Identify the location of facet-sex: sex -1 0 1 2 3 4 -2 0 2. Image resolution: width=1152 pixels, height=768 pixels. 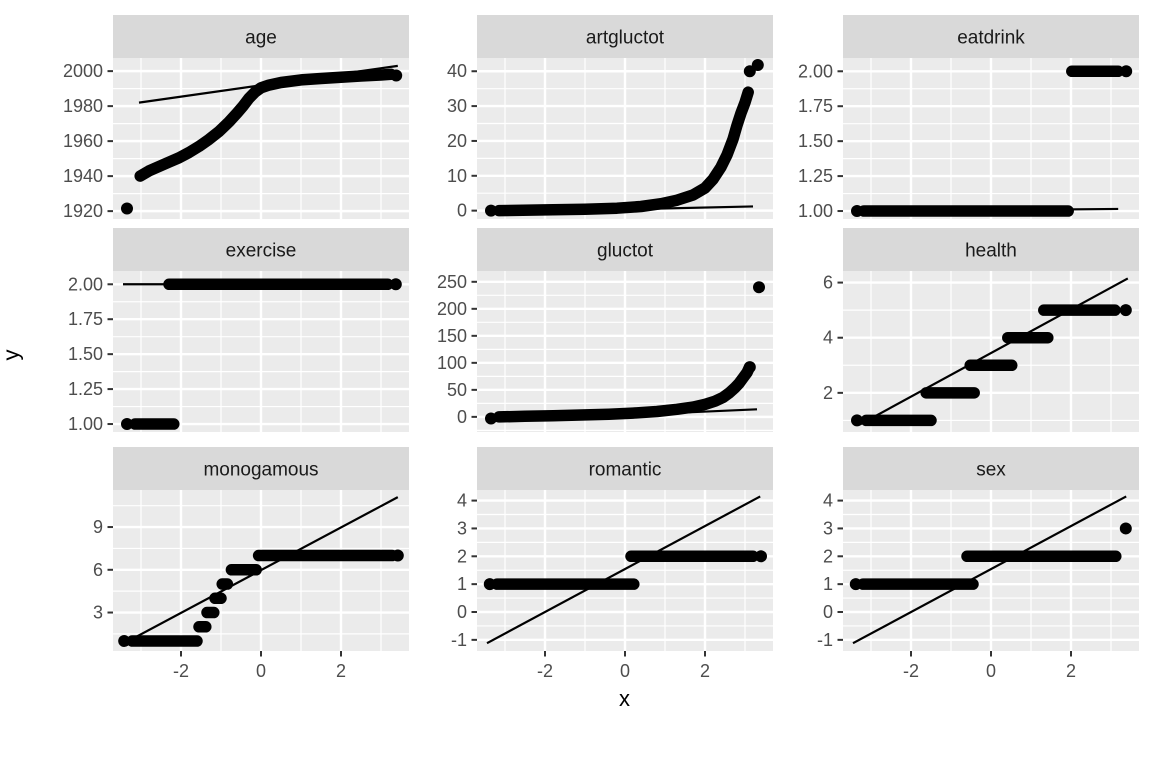
(978, 564).